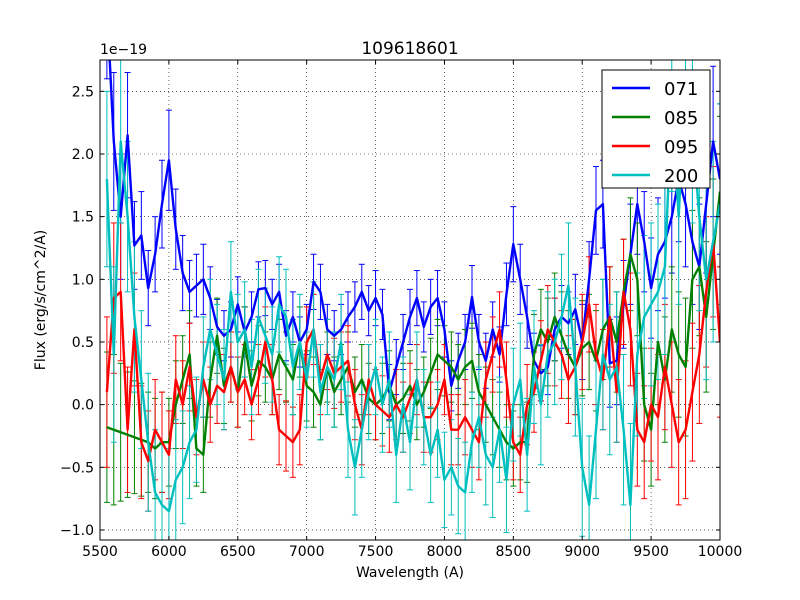  What do you see at coordinates (123, 50) in the screenshot?
I see `y-axis-offset-label: 1e−19` at bounding box center [123, 50].